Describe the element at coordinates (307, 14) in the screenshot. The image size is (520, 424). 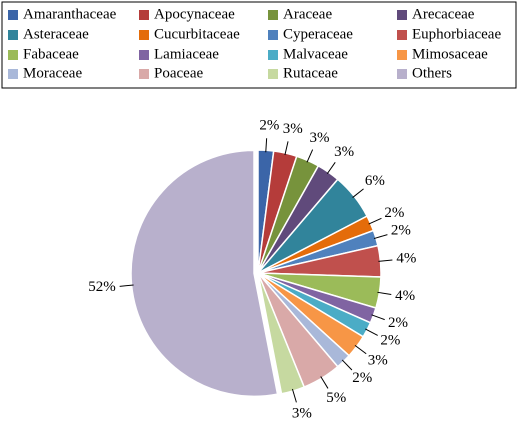
I see `legend-label: Araceae` at that location.